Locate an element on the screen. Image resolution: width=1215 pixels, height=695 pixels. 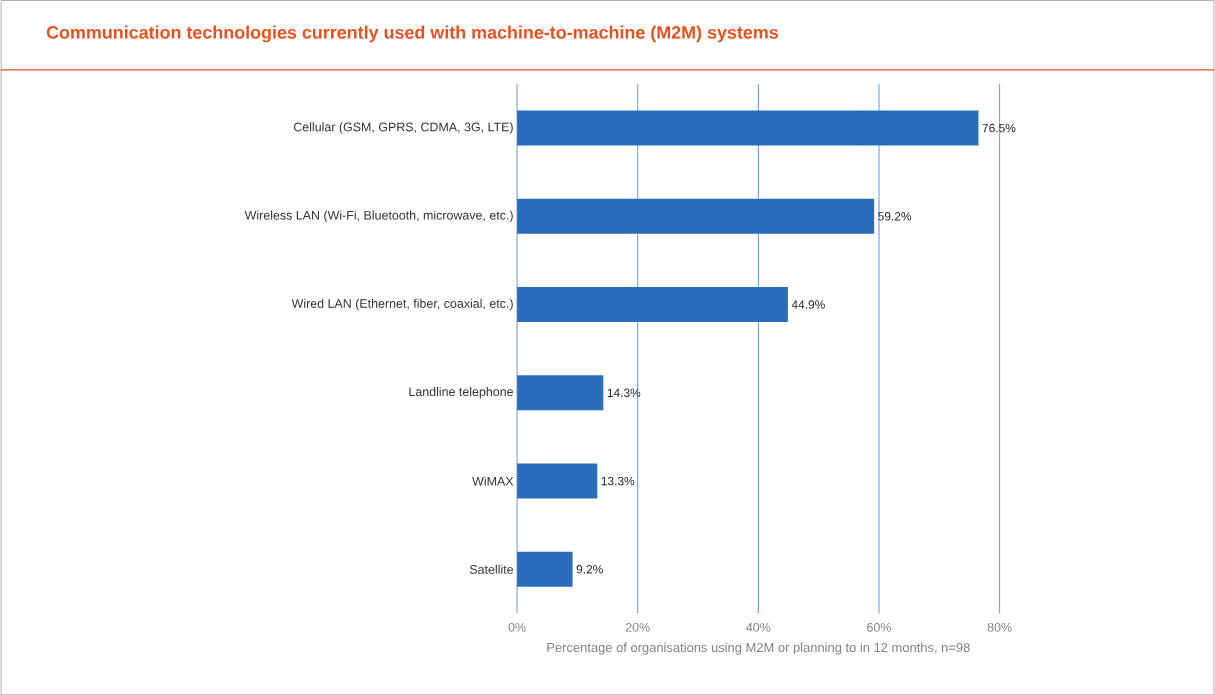
y-tick-label: WiMAX is located at coordinates (493, 481).